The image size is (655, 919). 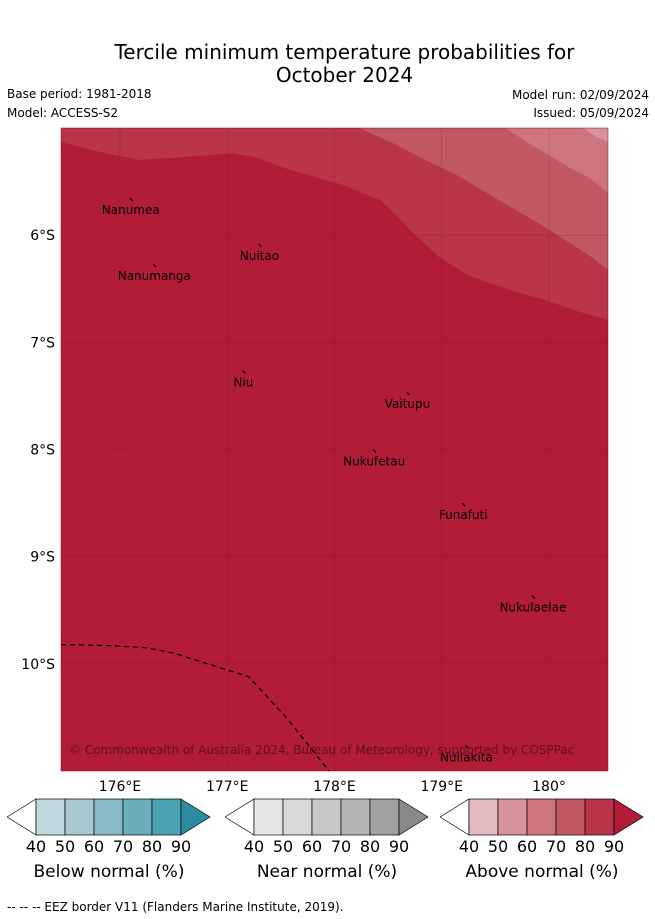 I want to click on lat-tick-label: 9°S, so click(x=42, y=558).